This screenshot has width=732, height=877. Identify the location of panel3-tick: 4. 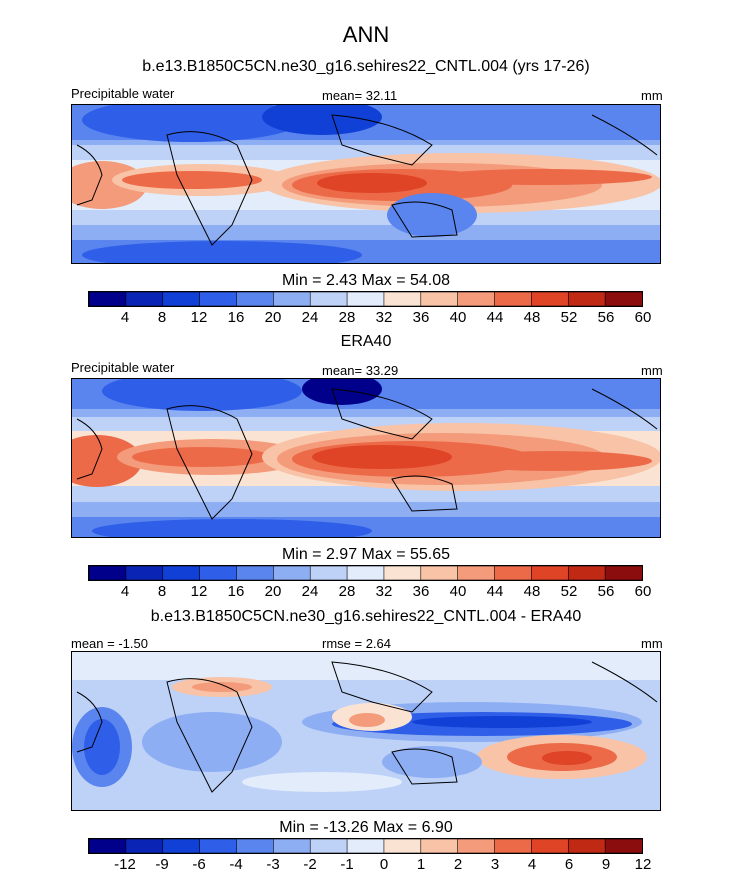
(532, 864).